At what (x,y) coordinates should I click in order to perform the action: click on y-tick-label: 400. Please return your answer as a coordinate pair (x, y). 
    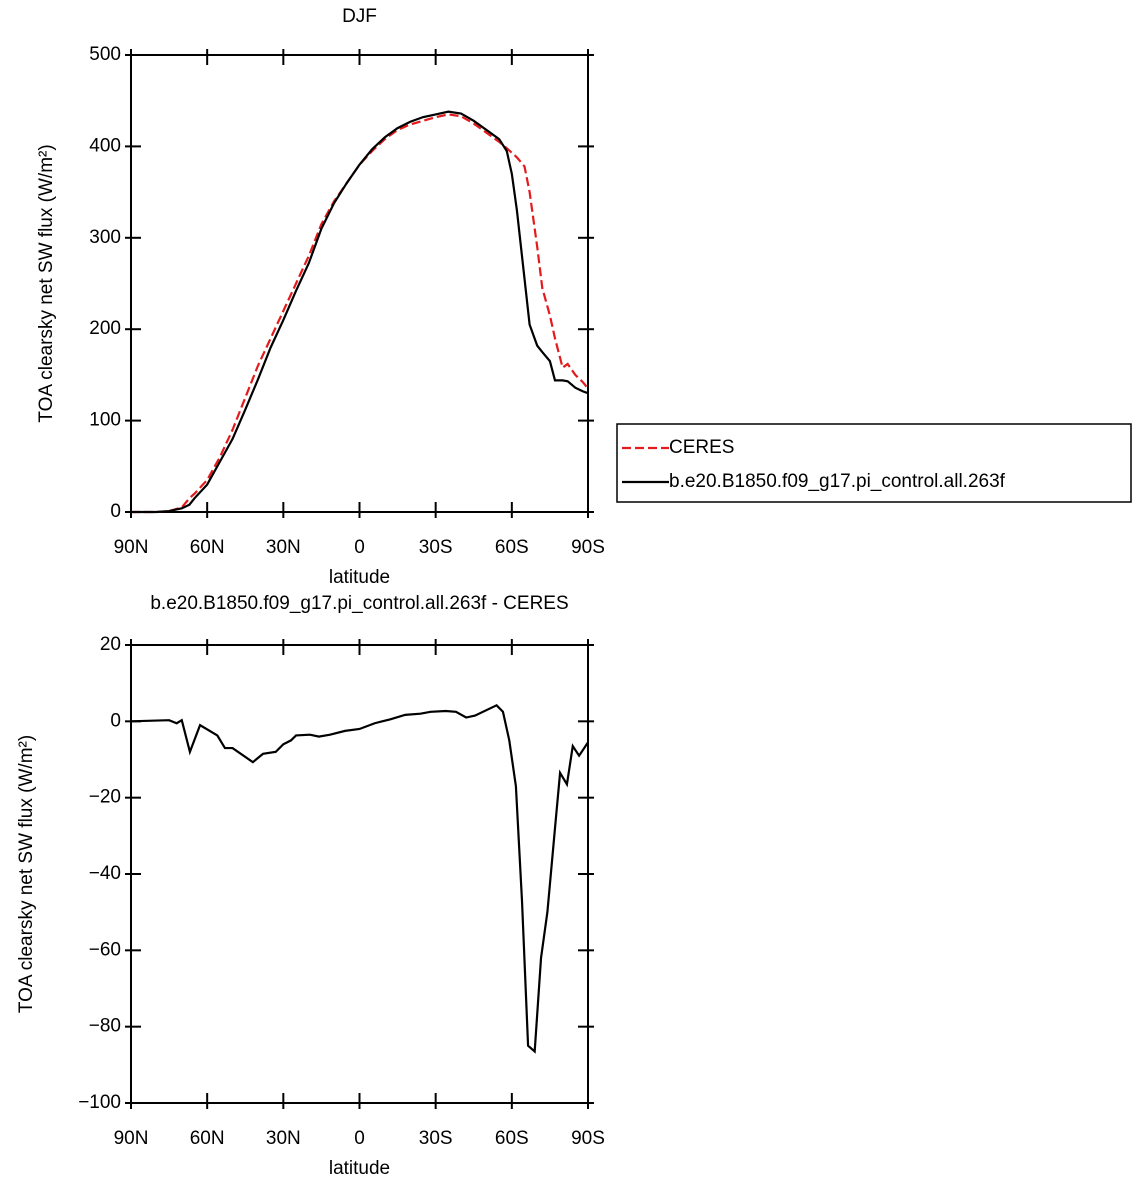
    Looking at the image, I should click on (105, 145).